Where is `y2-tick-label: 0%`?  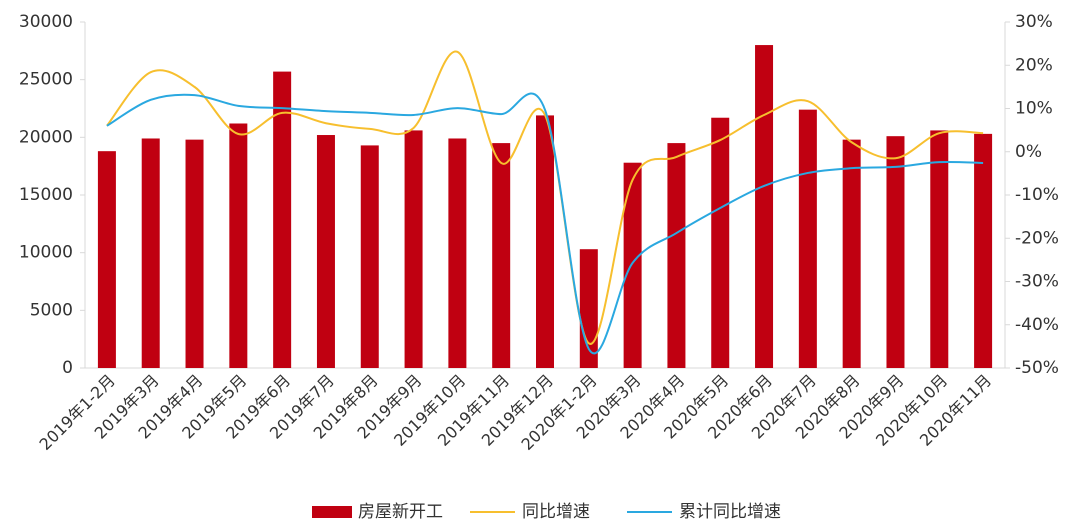 y2-tick-label: 0% is located at coordinates (1028, 152).